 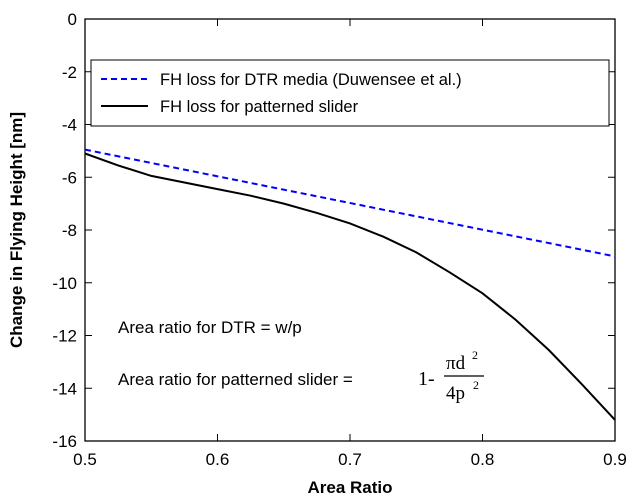 What do you see at coordinates (615, 459) in the screenshot?
I see `x-tick-label: 0.9` at bounding box center [615, 459].